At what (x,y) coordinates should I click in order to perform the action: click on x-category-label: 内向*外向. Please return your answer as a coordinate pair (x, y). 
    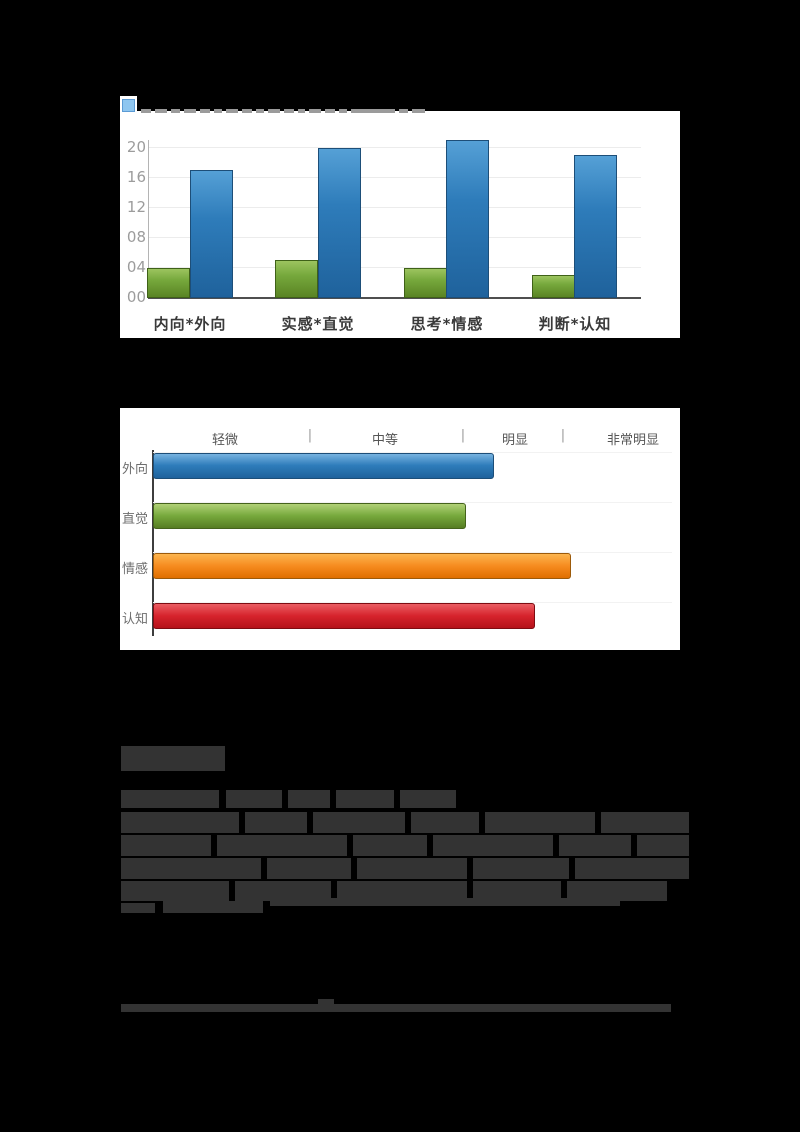
    Looking at the image, I should click on (190, 324).